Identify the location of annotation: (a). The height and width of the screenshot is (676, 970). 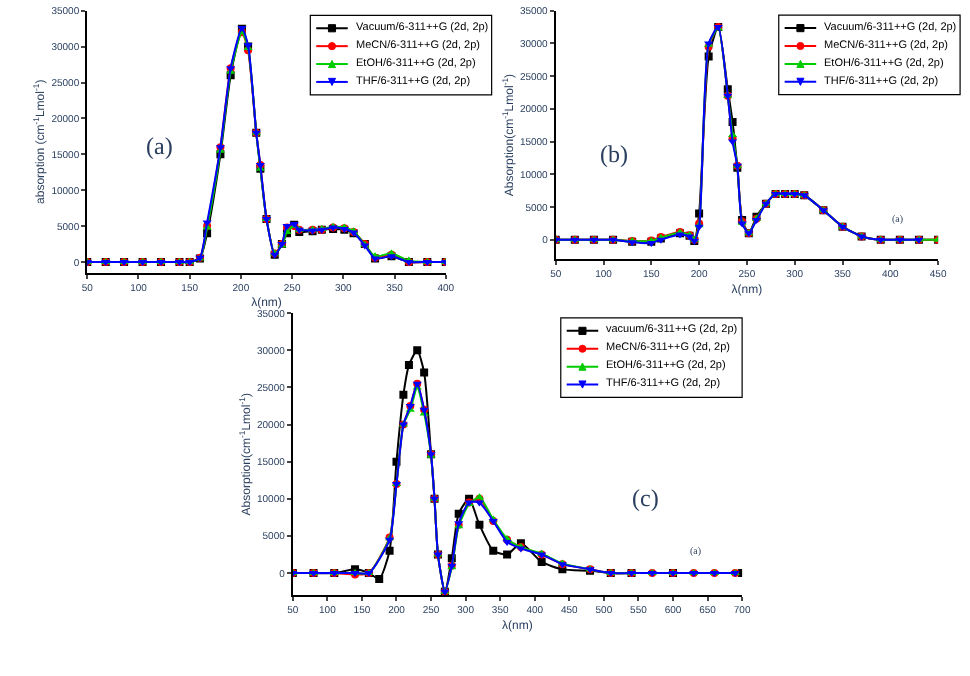
(159, 146).